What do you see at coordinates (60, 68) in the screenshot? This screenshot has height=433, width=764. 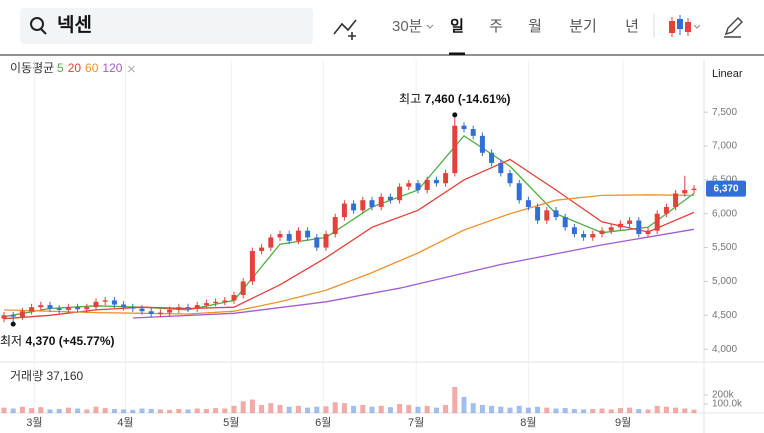 I see `ma-legend-entry: 5` at bounding box center [60, 68].